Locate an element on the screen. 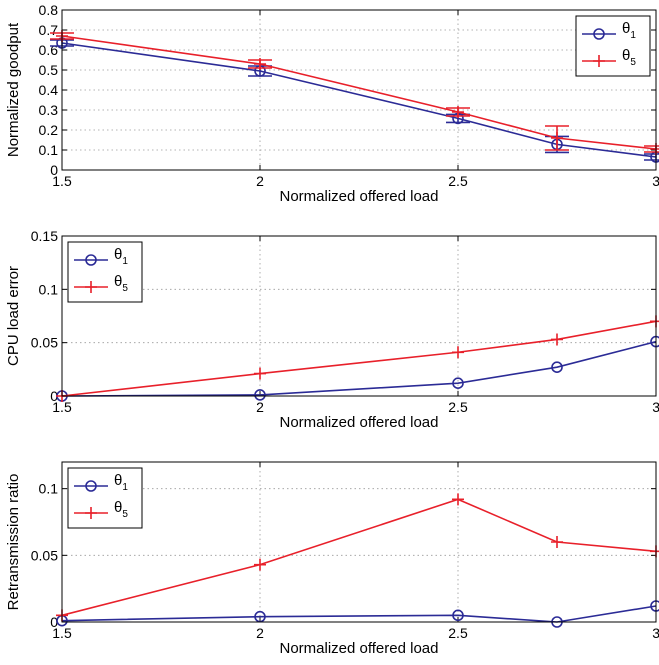 This screenshot has height=665, width=659. y-tick-label: 0.5 is located at coordinates (49, 70).